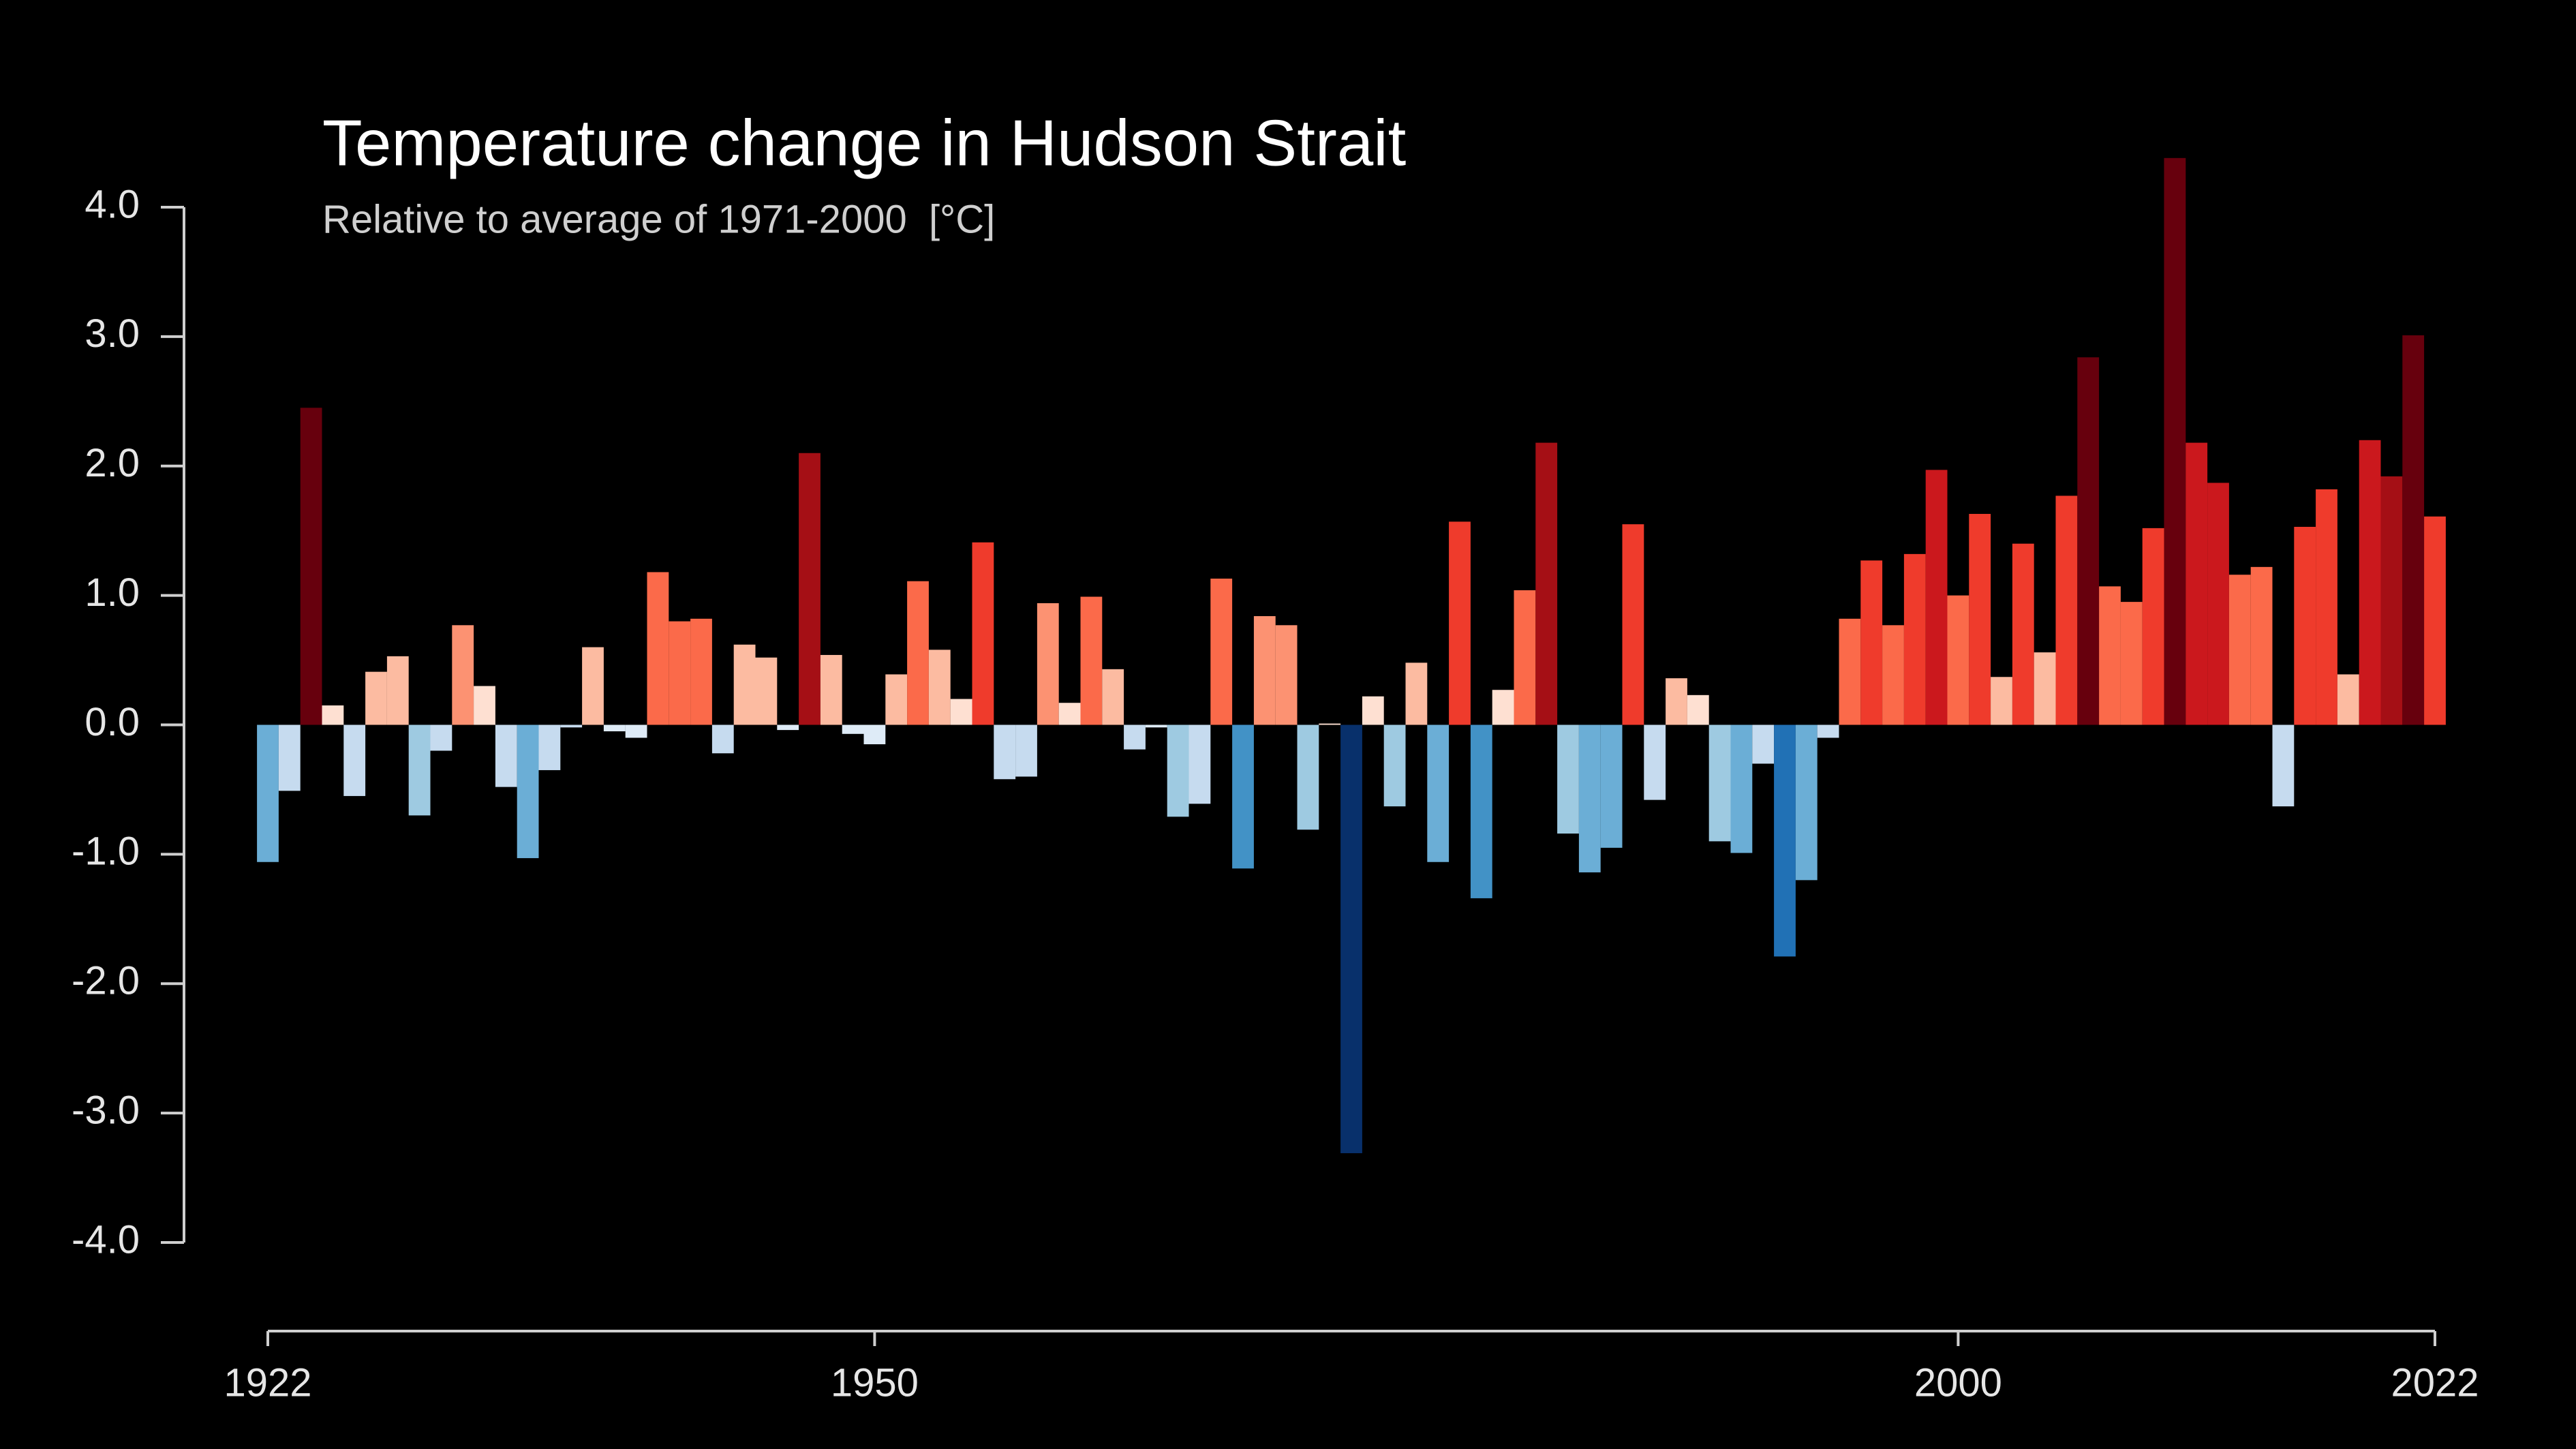 This screenshot has height=1449, width=2576. Describe the element at coordinates (2435, 1383) in the screenshot. I see `x-tick-label: 2022` at that location.